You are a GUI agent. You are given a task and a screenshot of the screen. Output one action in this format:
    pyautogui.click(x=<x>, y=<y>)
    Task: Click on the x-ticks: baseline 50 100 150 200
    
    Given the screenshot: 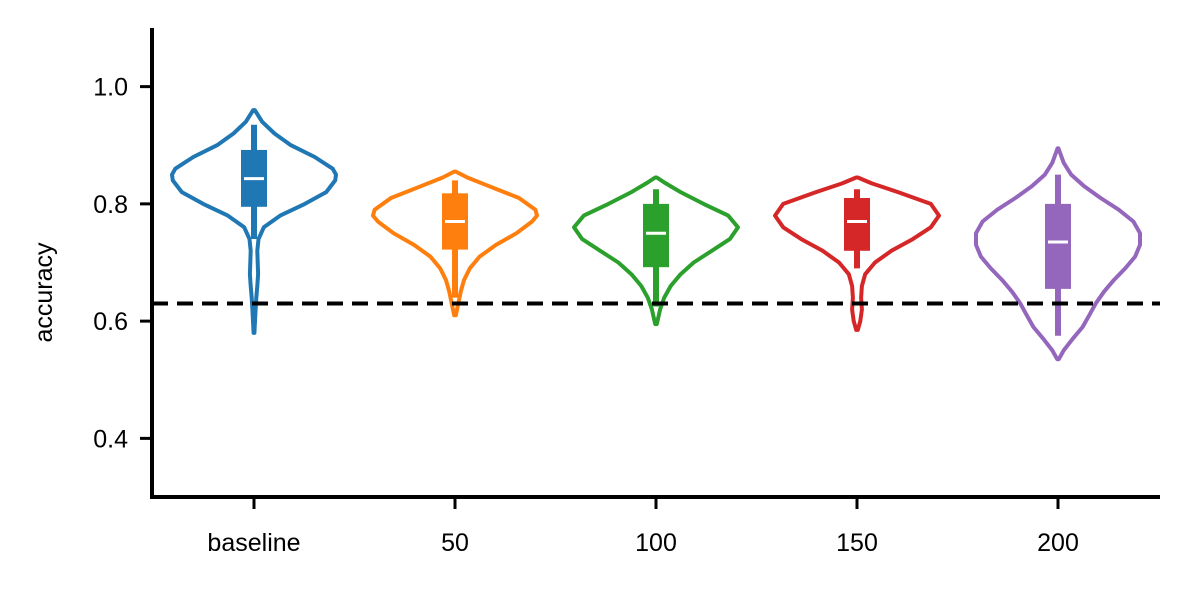 What is the action you would take?
    pyautogui.click(x=643, y=527)
    